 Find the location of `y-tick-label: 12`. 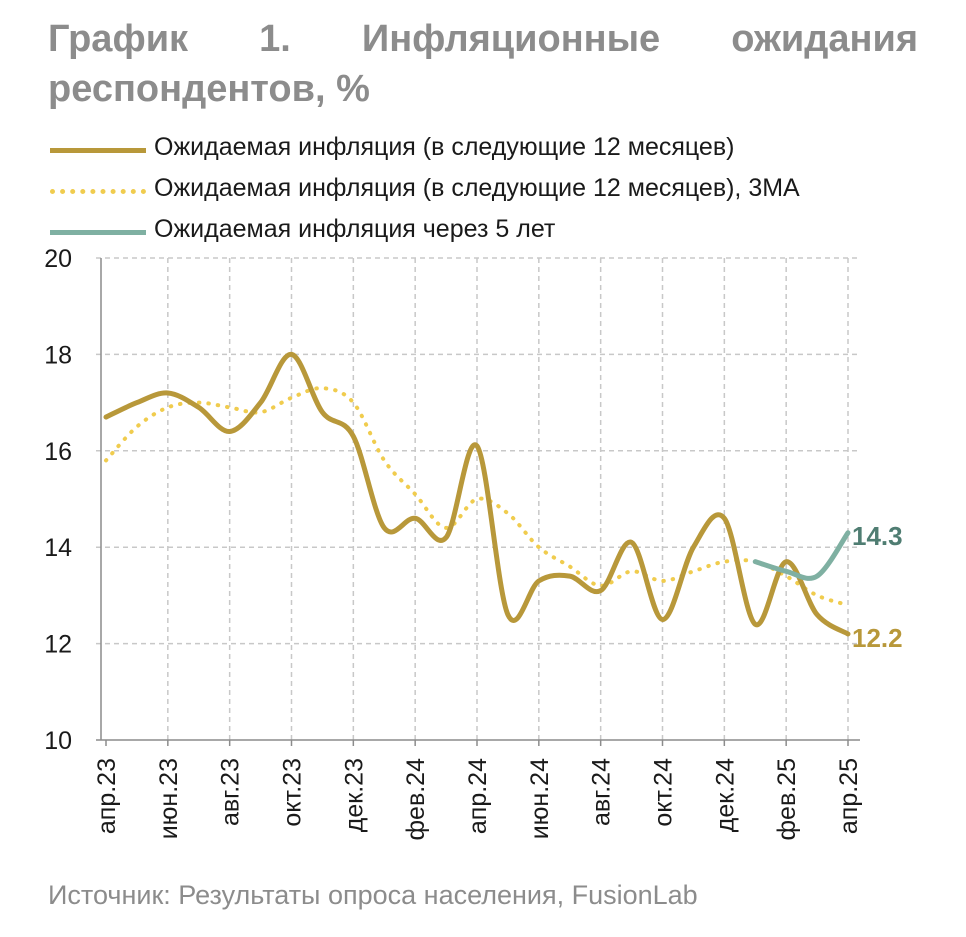

y-tick-label: 12 is located at coordinates (58, 645).